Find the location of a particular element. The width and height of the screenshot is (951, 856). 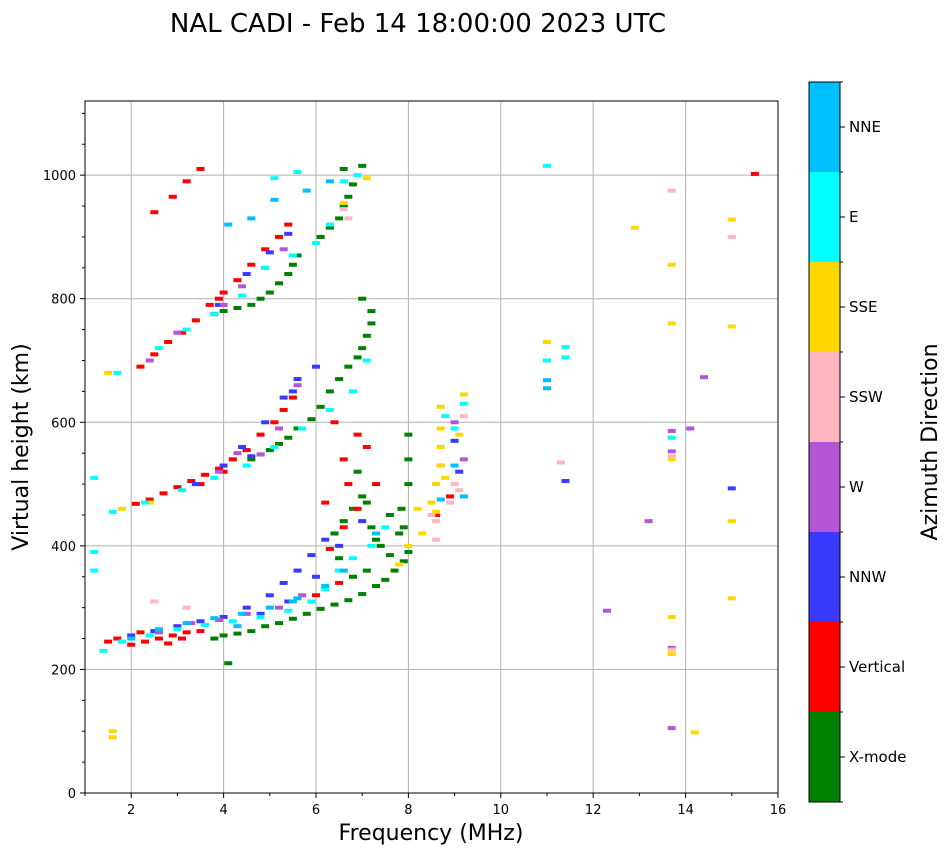

y-axis-label: Virtual height (km) is located at coordinates (21, 446).